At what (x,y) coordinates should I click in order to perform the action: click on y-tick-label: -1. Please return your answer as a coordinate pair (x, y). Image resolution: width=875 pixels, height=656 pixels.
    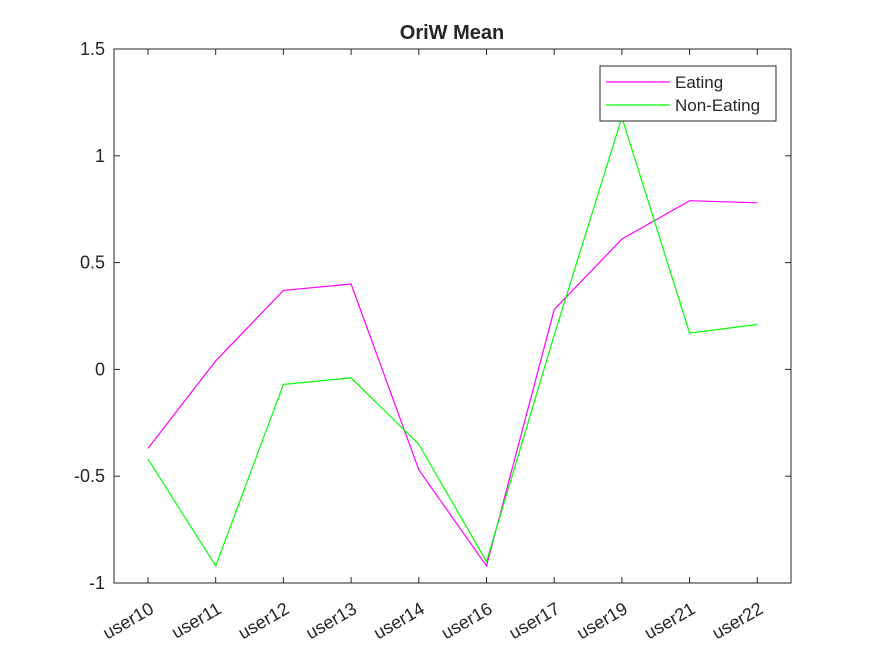
    Looking at the image, I should click on (97, 583).